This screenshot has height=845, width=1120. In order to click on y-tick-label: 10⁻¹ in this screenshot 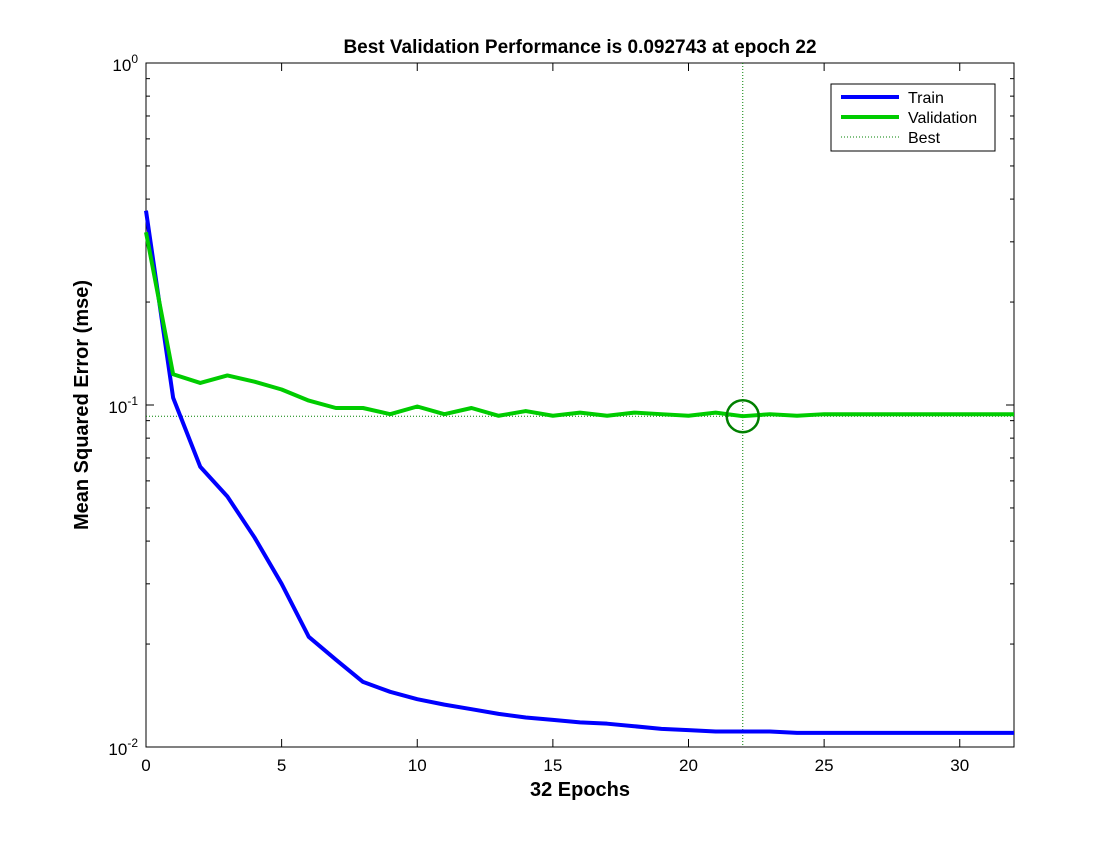, I will do `click(123, 405)`.